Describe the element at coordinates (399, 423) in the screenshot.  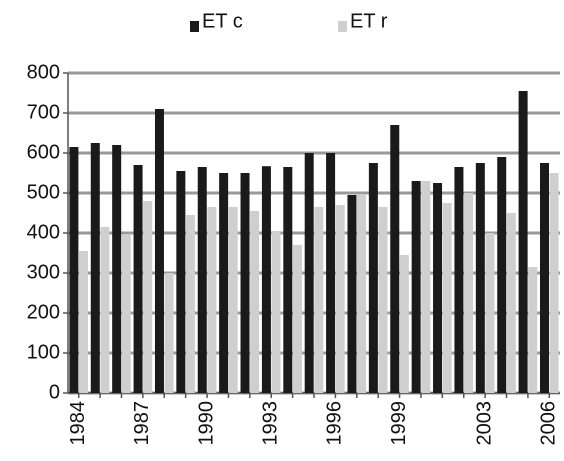
I see `x-tick-label: 1999` at that location.